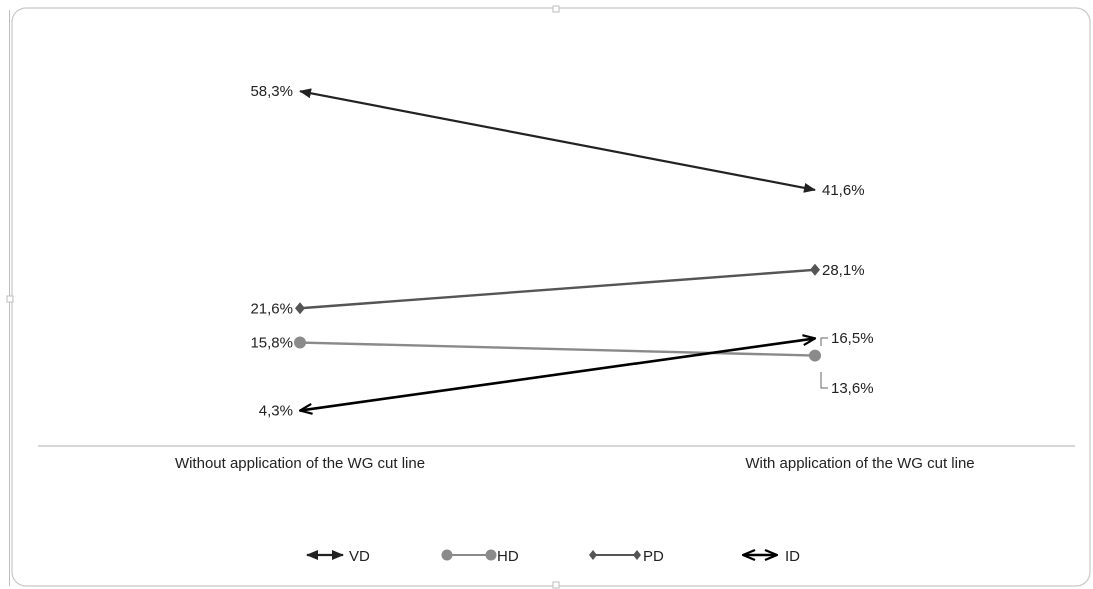  What do you see at coordinates (508, 556) in the screenshot?
I see `legend-label-hd: HD` at bounding box center [508, 556].